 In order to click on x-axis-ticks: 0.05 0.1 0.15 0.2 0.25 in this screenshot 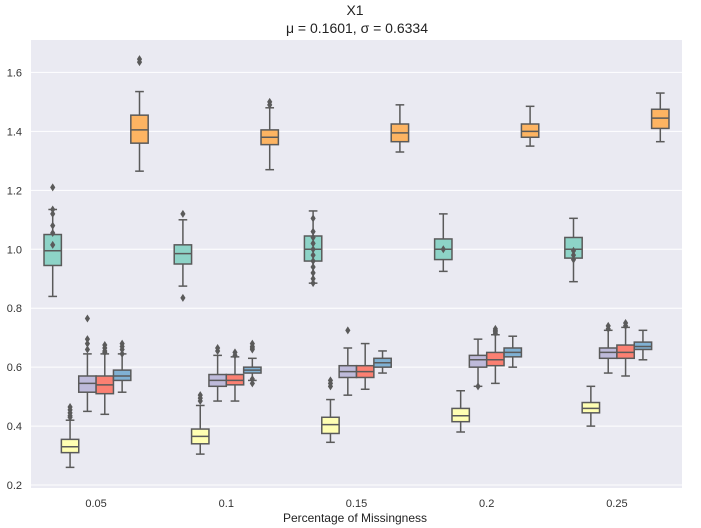, I will do `click(356, 504)`.